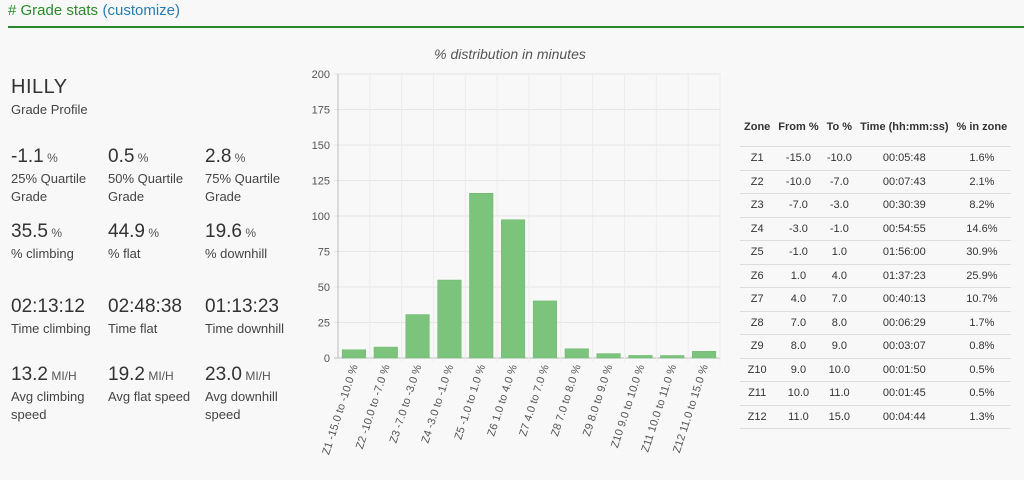  I want to click on stat-value: 01:13:23, so click(255, 307).